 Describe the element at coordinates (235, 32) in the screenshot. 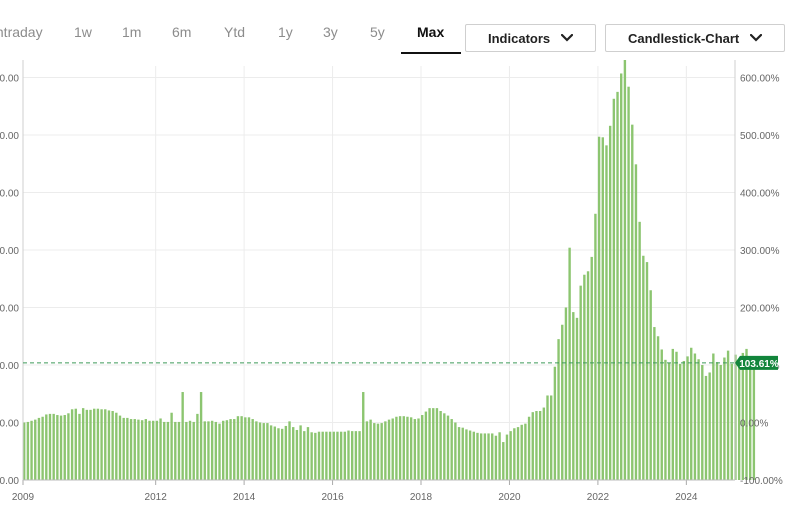

I see `tab-ytd: Ytd` at that location.